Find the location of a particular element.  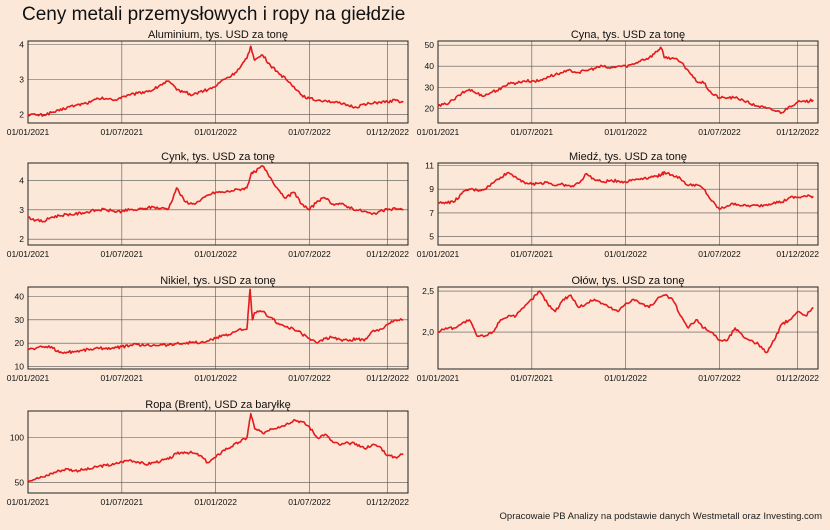

series-line-nikiel is located at coordinates (215, 321).